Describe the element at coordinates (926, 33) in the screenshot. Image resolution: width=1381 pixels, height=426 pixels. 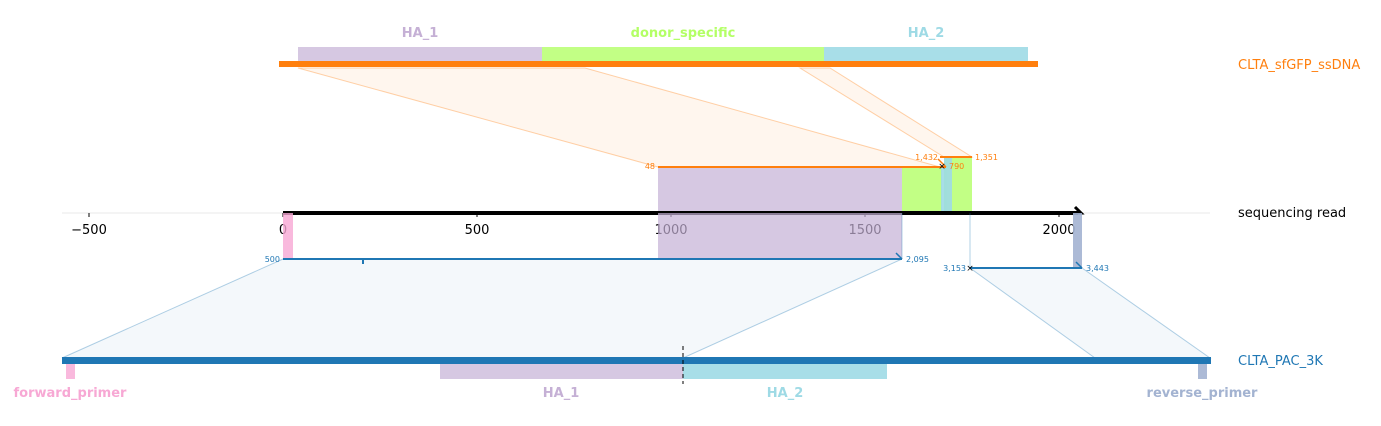
I see `donor-feature-ha2-label: HA_2` at that location.